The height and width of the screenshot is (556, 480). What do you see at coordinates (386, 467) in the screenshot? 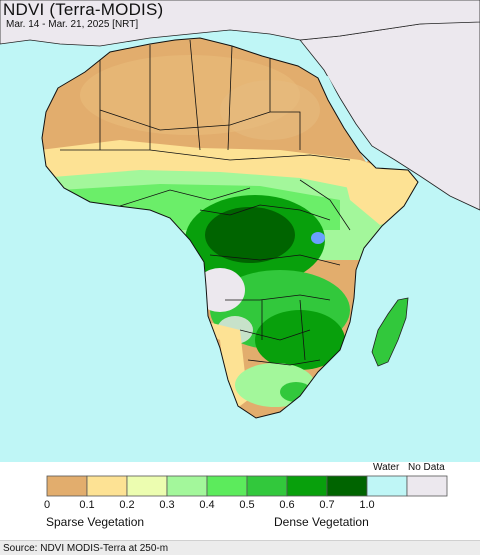
I see `legend-water-label: Water` at bounding box center [386, 467].